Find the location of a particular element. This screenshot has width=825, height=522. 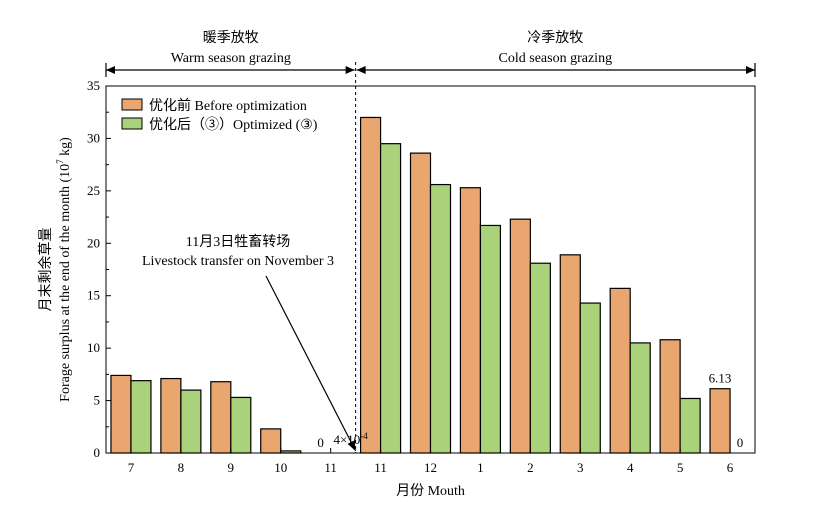

data-label-nov-after-exp: -4 is located at coordinates (364, 436).